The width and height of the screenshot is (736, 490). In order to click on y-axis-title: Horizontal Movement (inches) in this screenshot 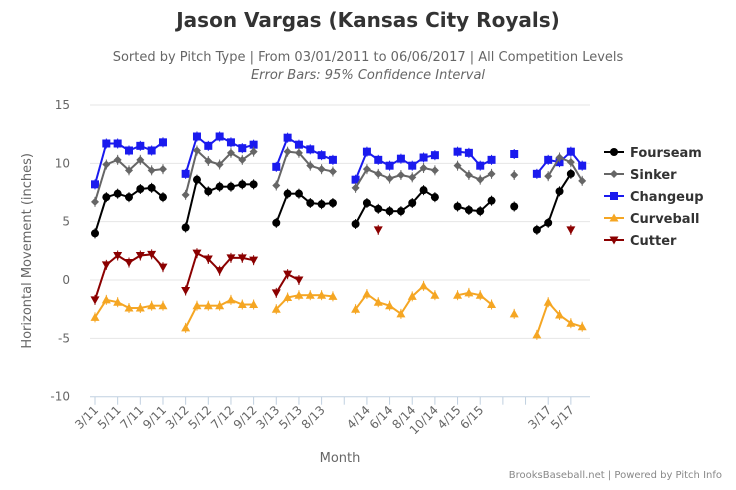, I will do `click(27, 251)`.